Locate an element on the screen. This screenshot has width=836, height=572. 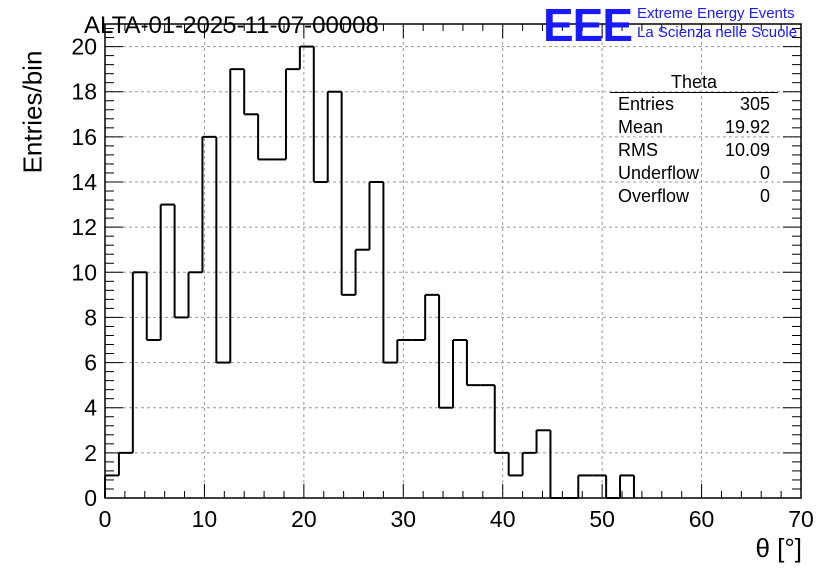
stats-row-overflow: Overflow 0 is located at coordinates (694, 196).